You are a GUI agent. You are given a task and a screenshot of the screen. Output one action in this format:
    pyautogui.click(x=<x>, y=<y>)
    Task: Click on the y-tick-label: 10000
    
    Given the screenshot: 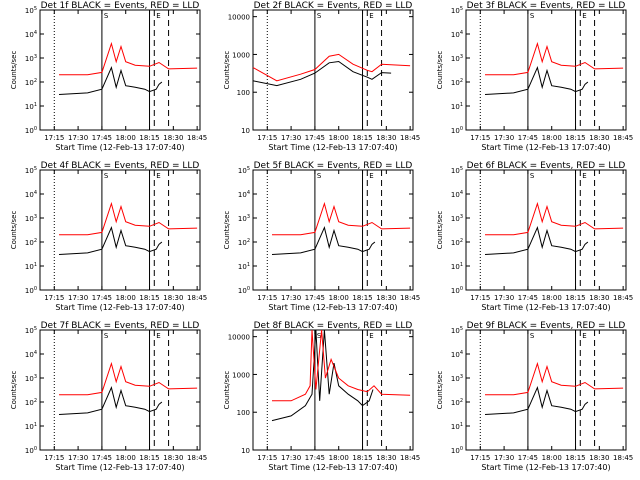 What is the action you would take?
    pyautogui.click(x=239, y=18)
    